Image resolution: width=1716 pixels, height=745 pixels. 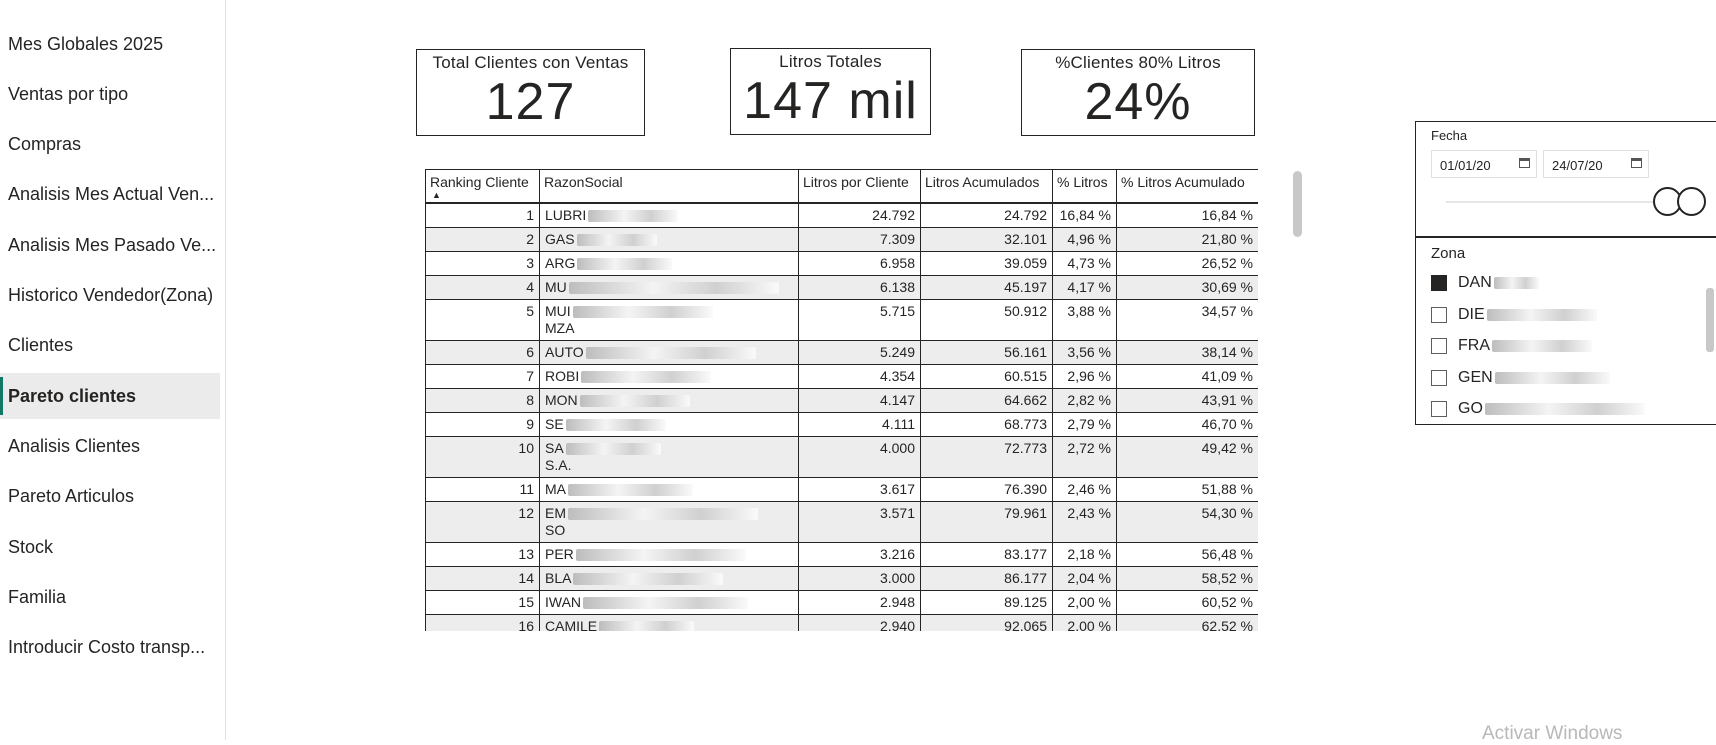 I want to click on zona-scrollbar, so click(x=1710, y=320).